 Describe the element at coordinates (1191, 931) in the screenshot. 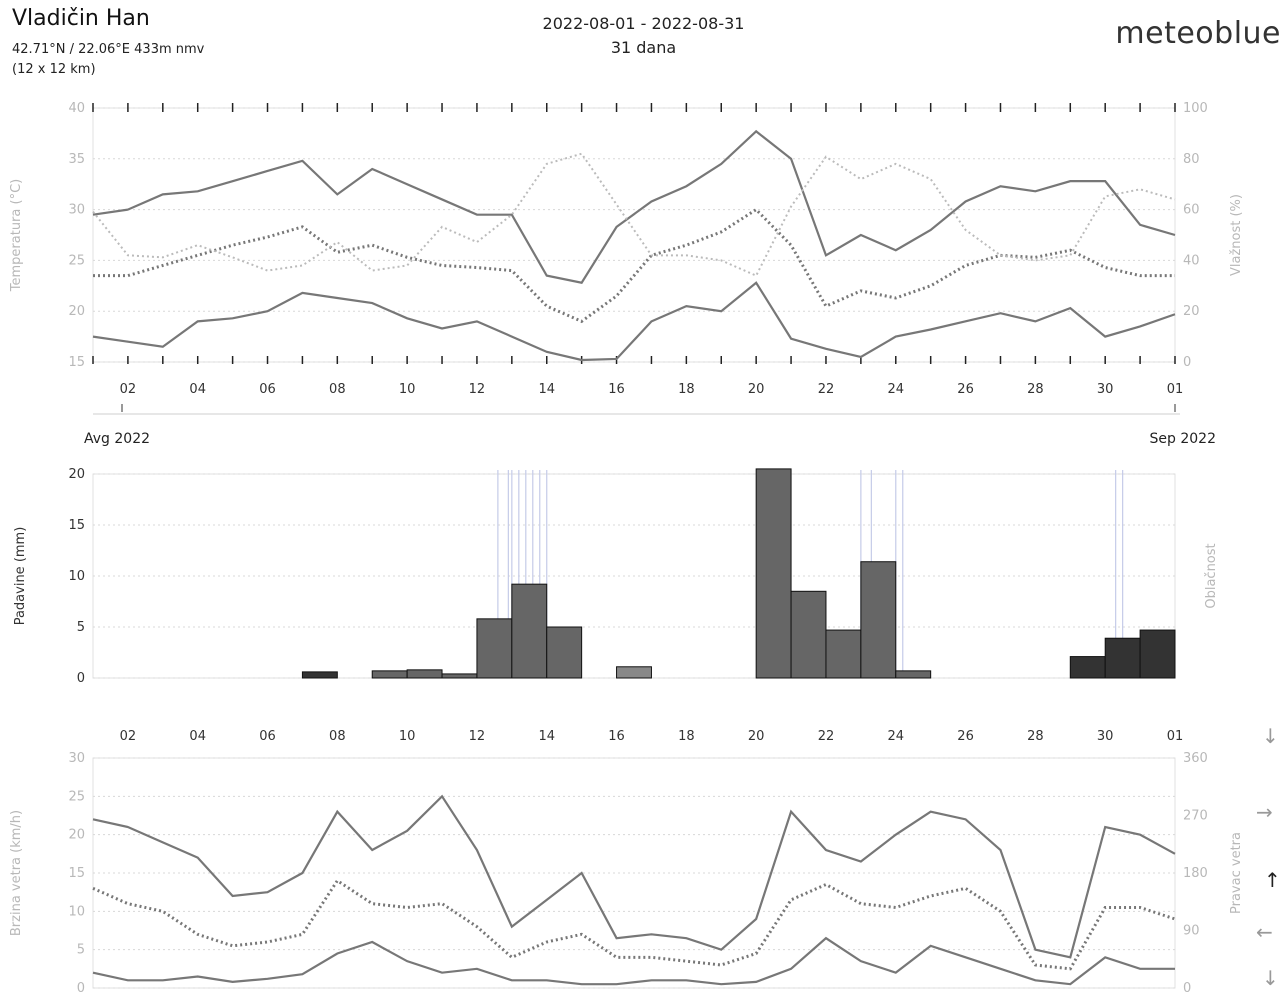

I see `y2-tick-label: 90` at that location.